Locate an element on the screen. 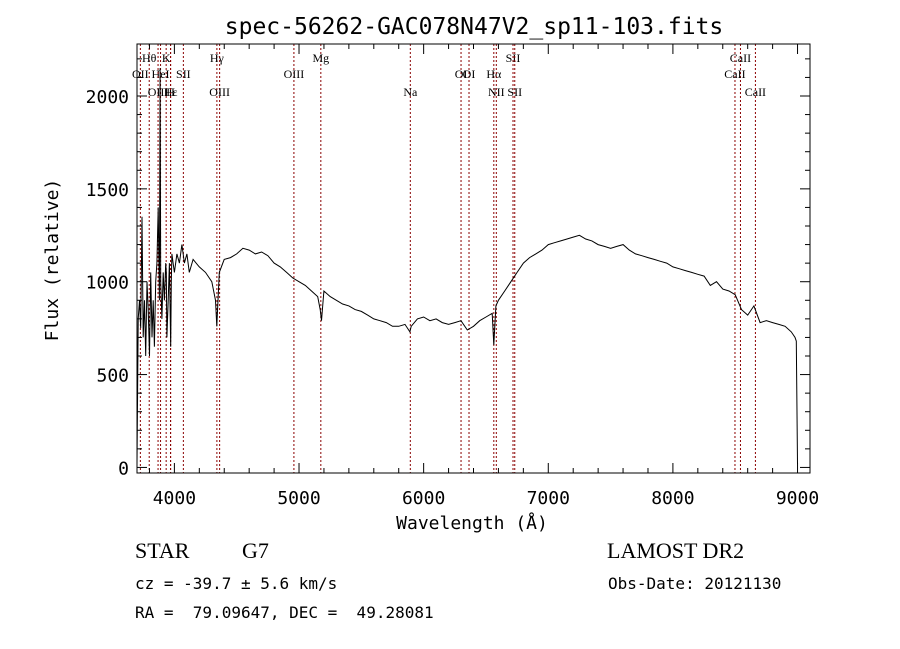  x-axis-label: Wavelength (Å) is located at coordinates (472, 523).